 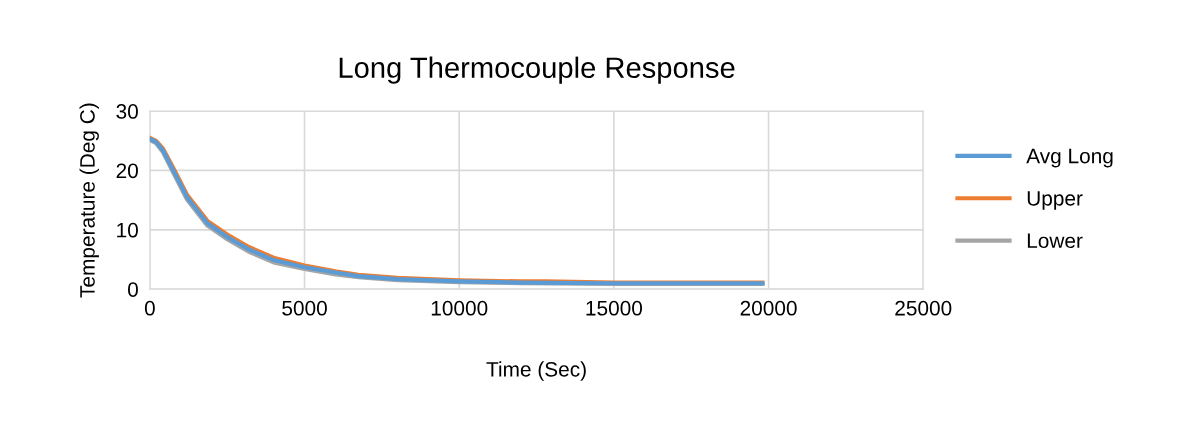 I want to click on y-axis-title: Temperature (Deg C), so click(x=89, y=200).